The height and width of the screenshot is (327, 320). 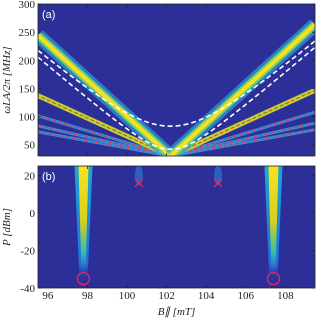 I want to click on x-tick-label: 100, so click(x=127, y=296).